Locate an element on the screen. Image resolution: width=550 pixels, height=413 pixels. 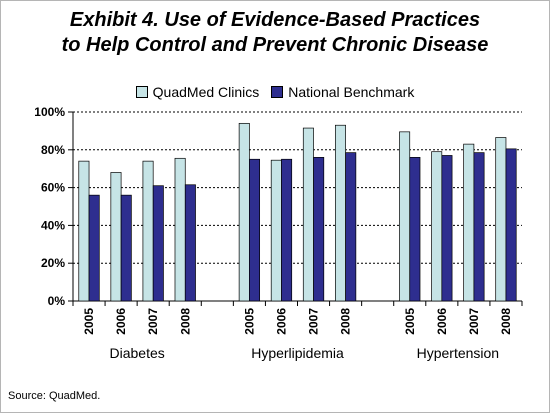
legend-swatch-quadmed is located at coordinates (141, 92).